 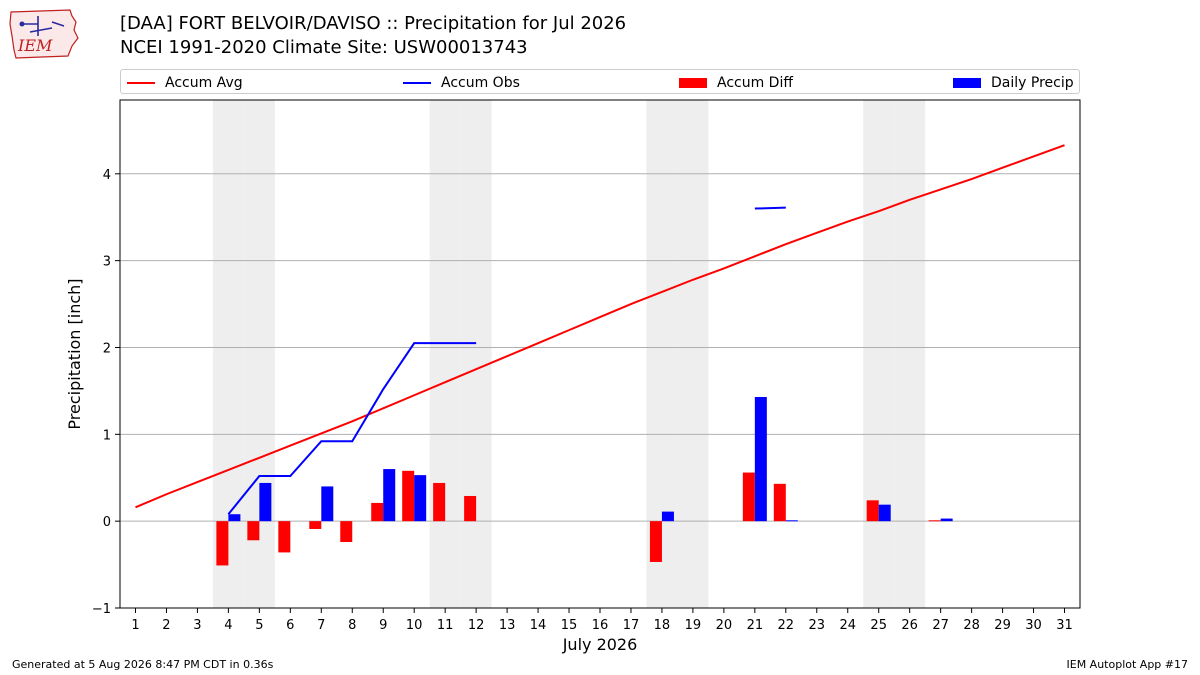 What do you see at coordinates (724, 625) in the screenshot?
I see `x-tick-label-20: 20` at bounding box center [724, 625].